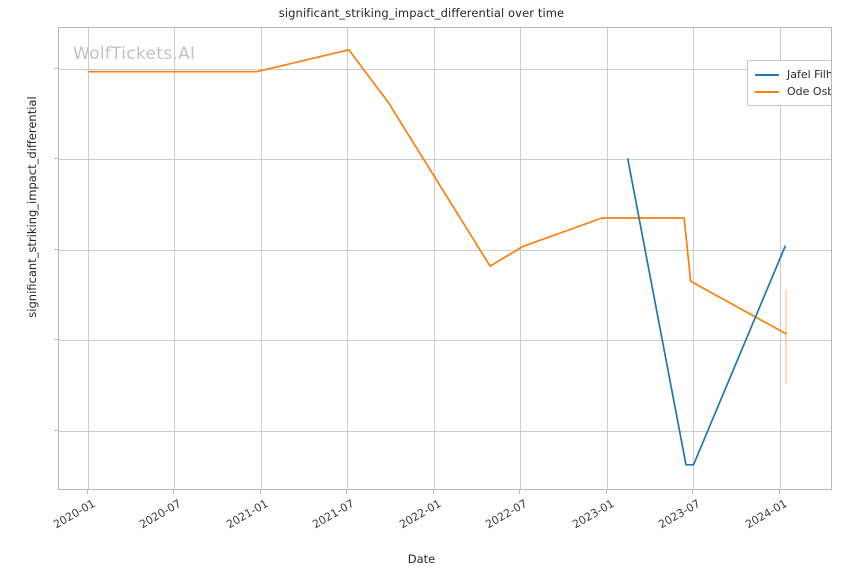 The image size is (843, 575). What do you see at coordinates (767, 74) in the screenshot?
I see `legend-swatch-blue` at bounding box center [767, 74].